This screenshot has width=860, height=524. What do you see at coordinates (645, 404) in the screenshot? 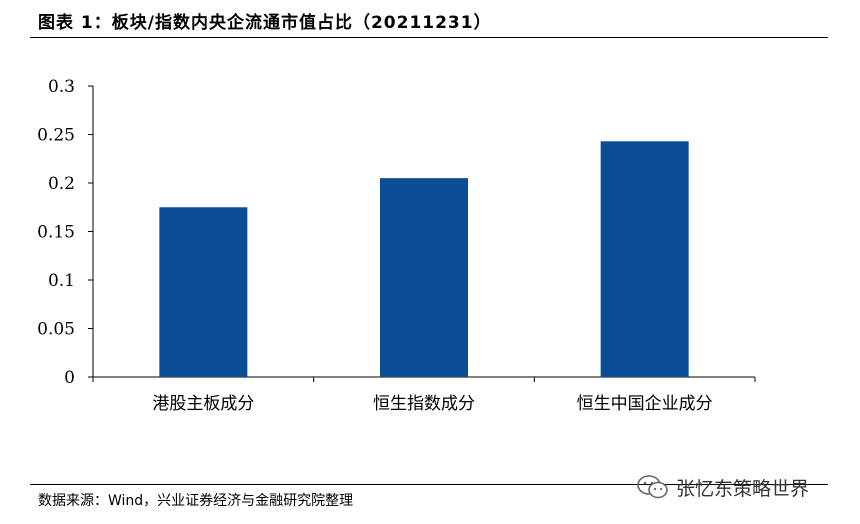
I see `category-label: 恒生中国企业成分` at bounding box center [645, 404].